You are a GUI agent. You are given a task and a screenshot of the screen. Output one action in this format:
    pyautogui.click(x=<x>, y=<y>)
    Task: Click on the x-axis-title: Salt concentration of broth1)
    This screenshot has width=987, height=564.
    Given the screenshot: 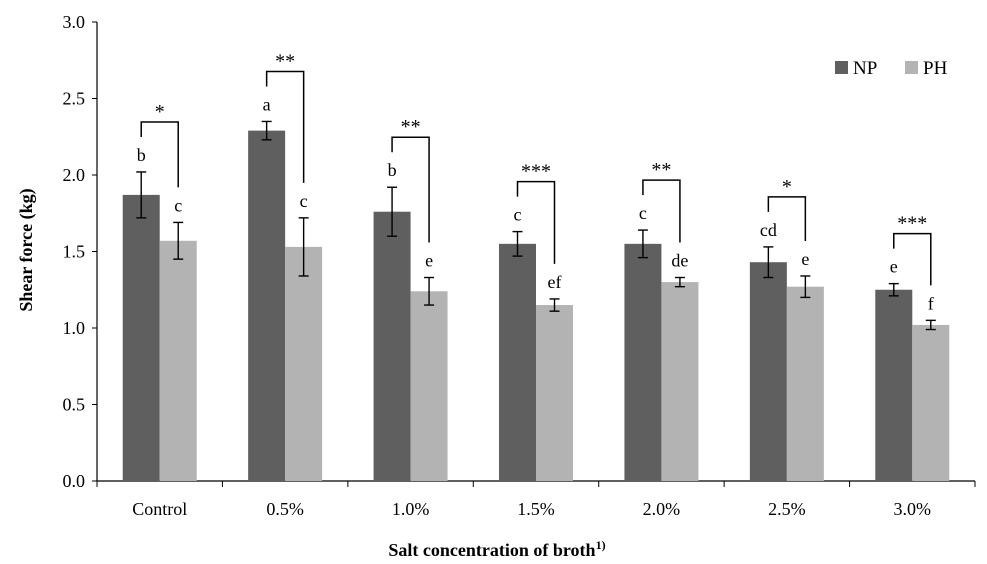 What is the action you would take?
    pyautogui.click(x=496, y=549)
    